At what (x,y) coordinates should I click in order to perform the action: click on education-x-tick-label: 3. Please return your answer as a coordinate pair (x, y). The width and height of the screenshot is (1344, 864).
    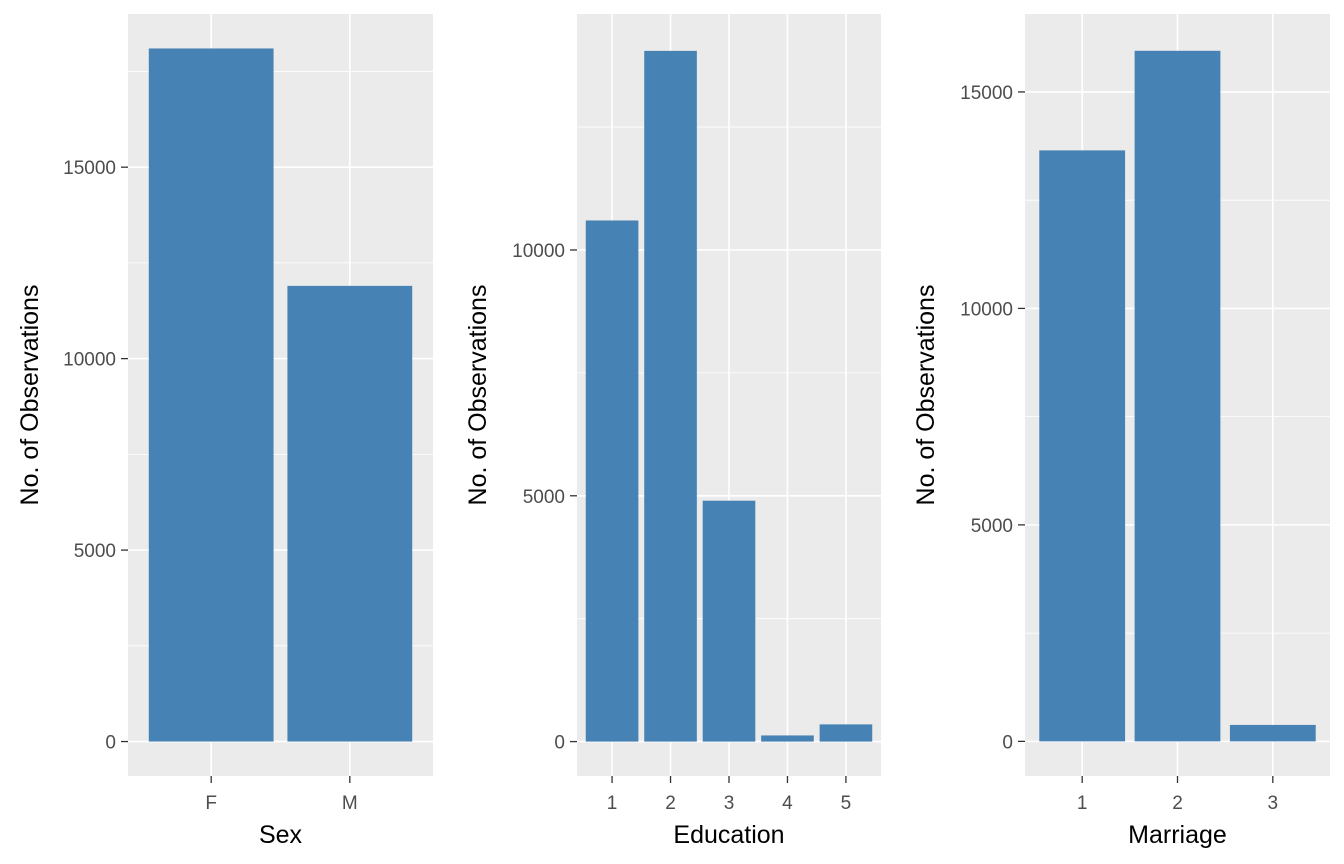
    Looking at the image, I should click on (729, 803).